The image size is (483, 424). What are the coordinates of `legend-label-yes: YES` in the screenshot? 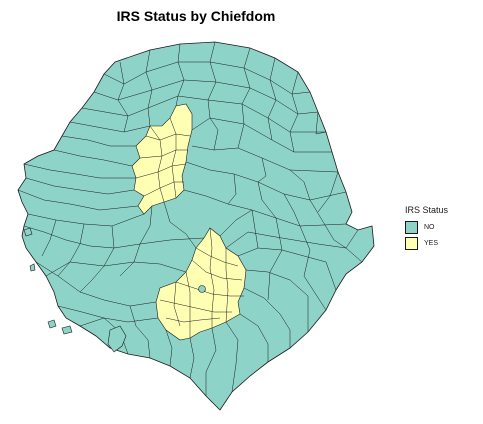 It's located at (431, 243).